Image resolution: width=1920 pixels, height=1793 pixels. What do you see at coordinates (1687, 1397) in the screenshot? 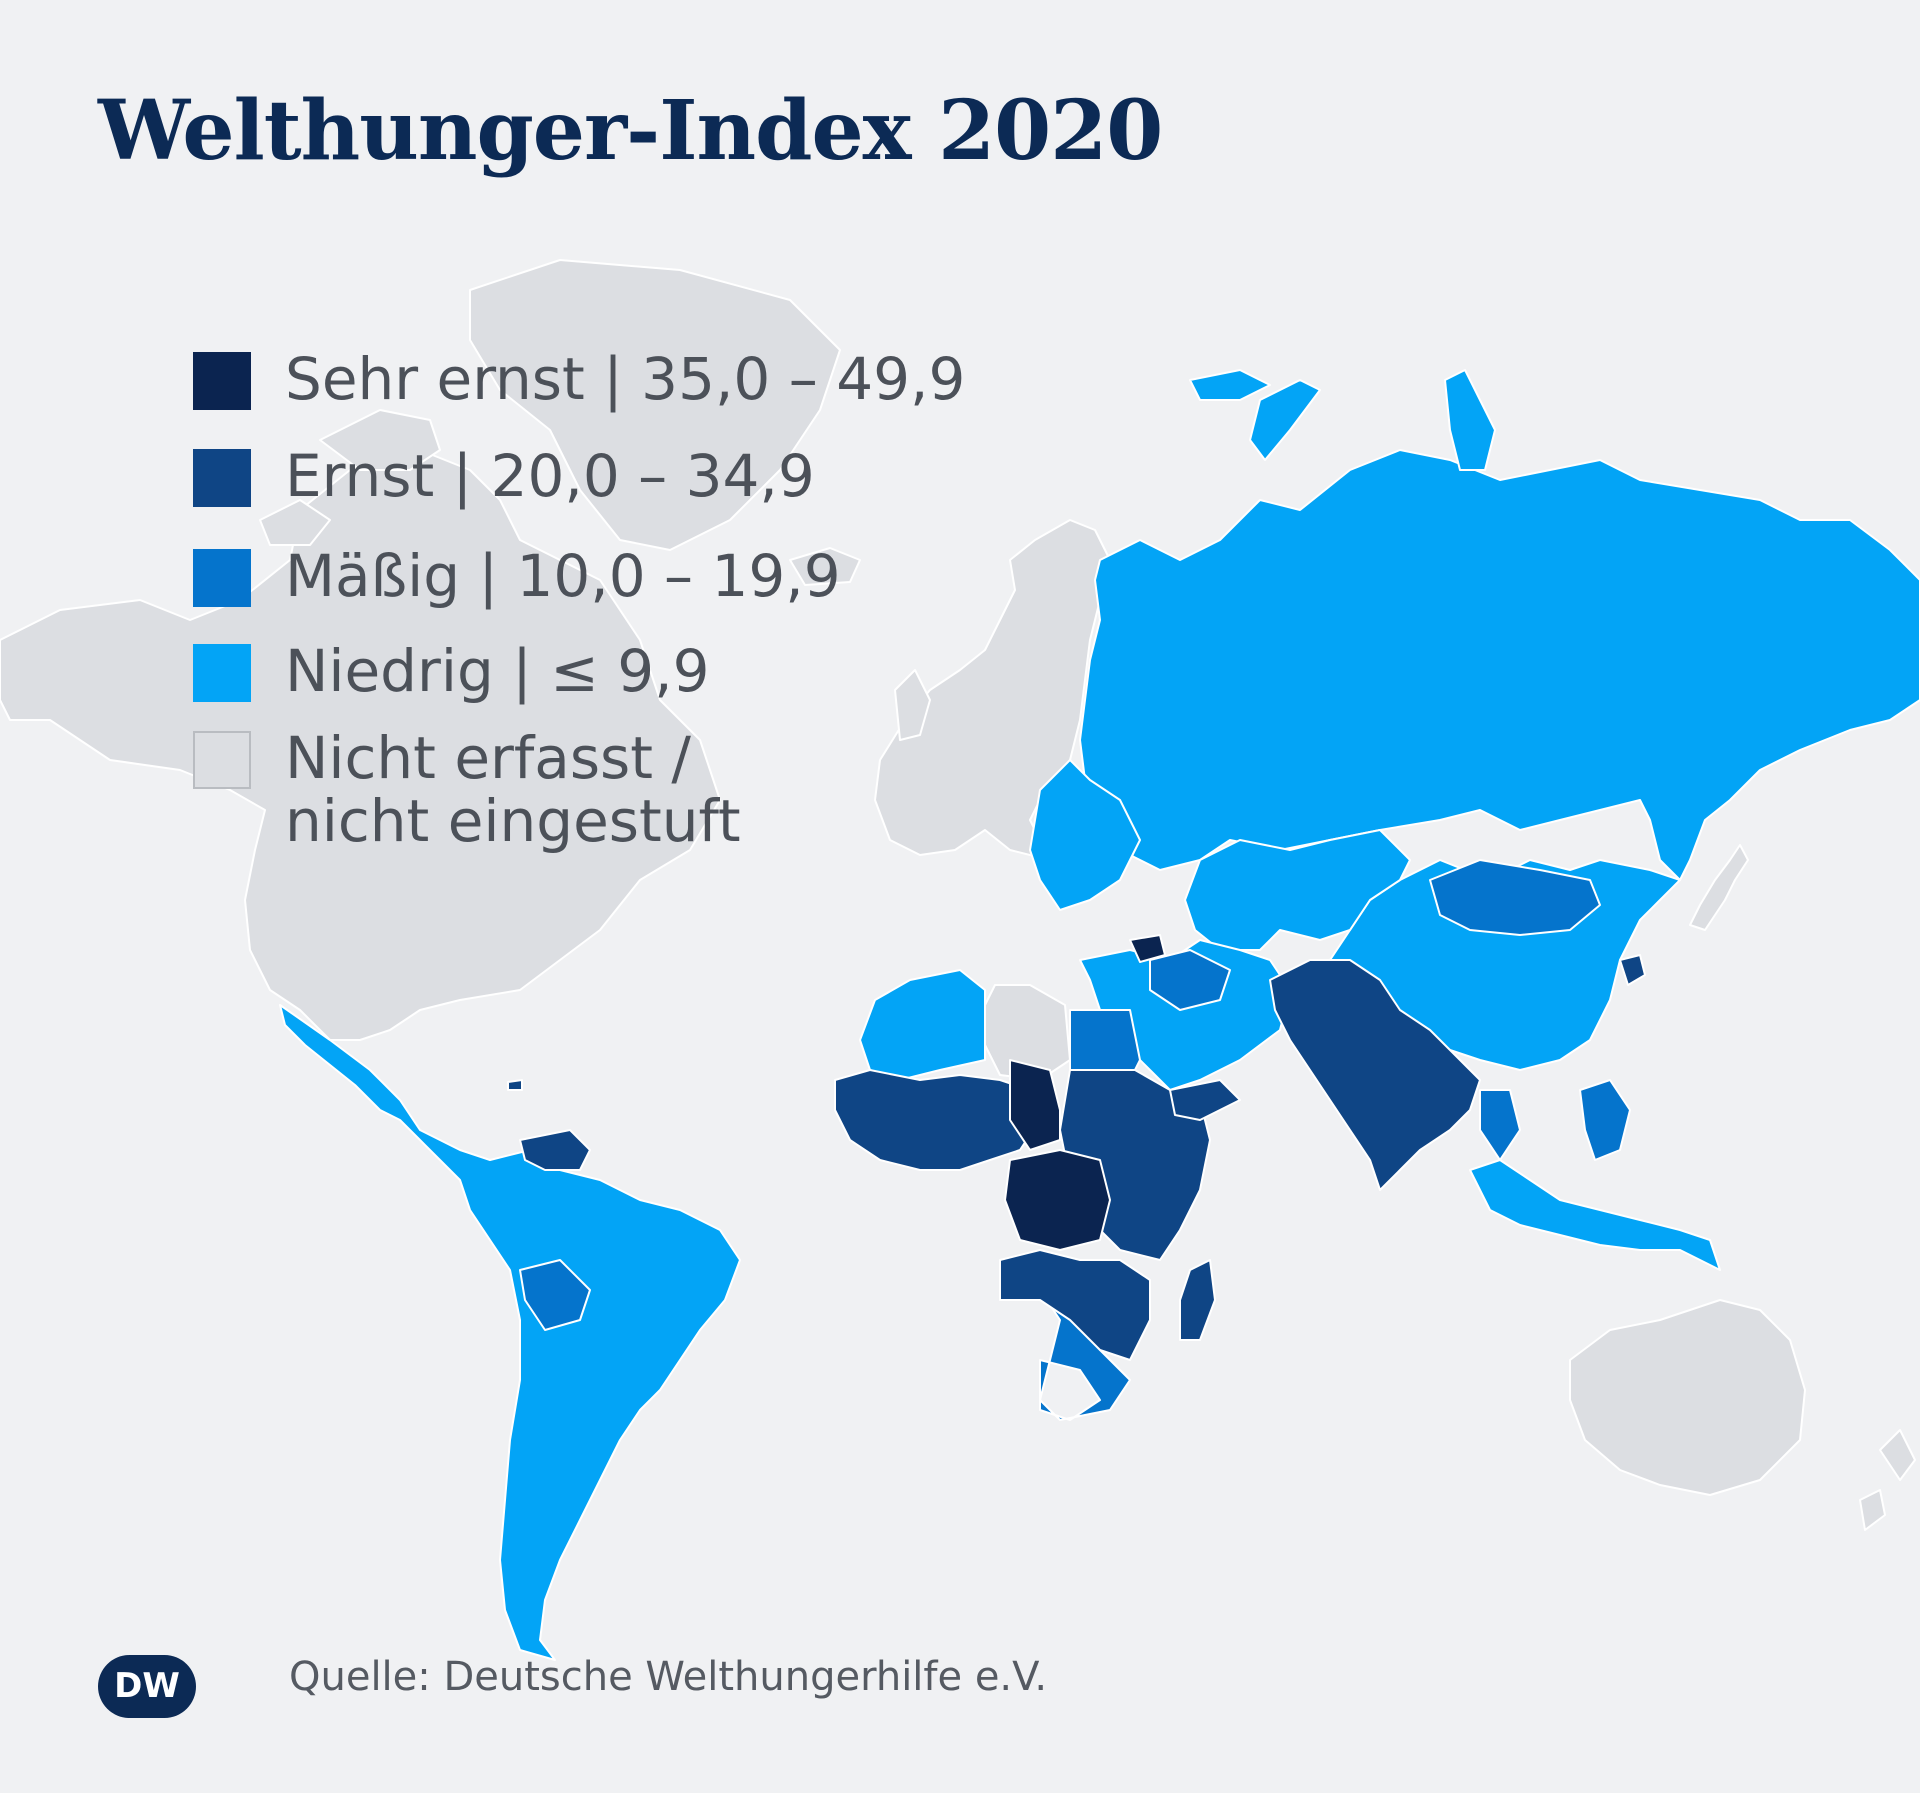
I see `region-australia` at bounding box center [1687, 1397].